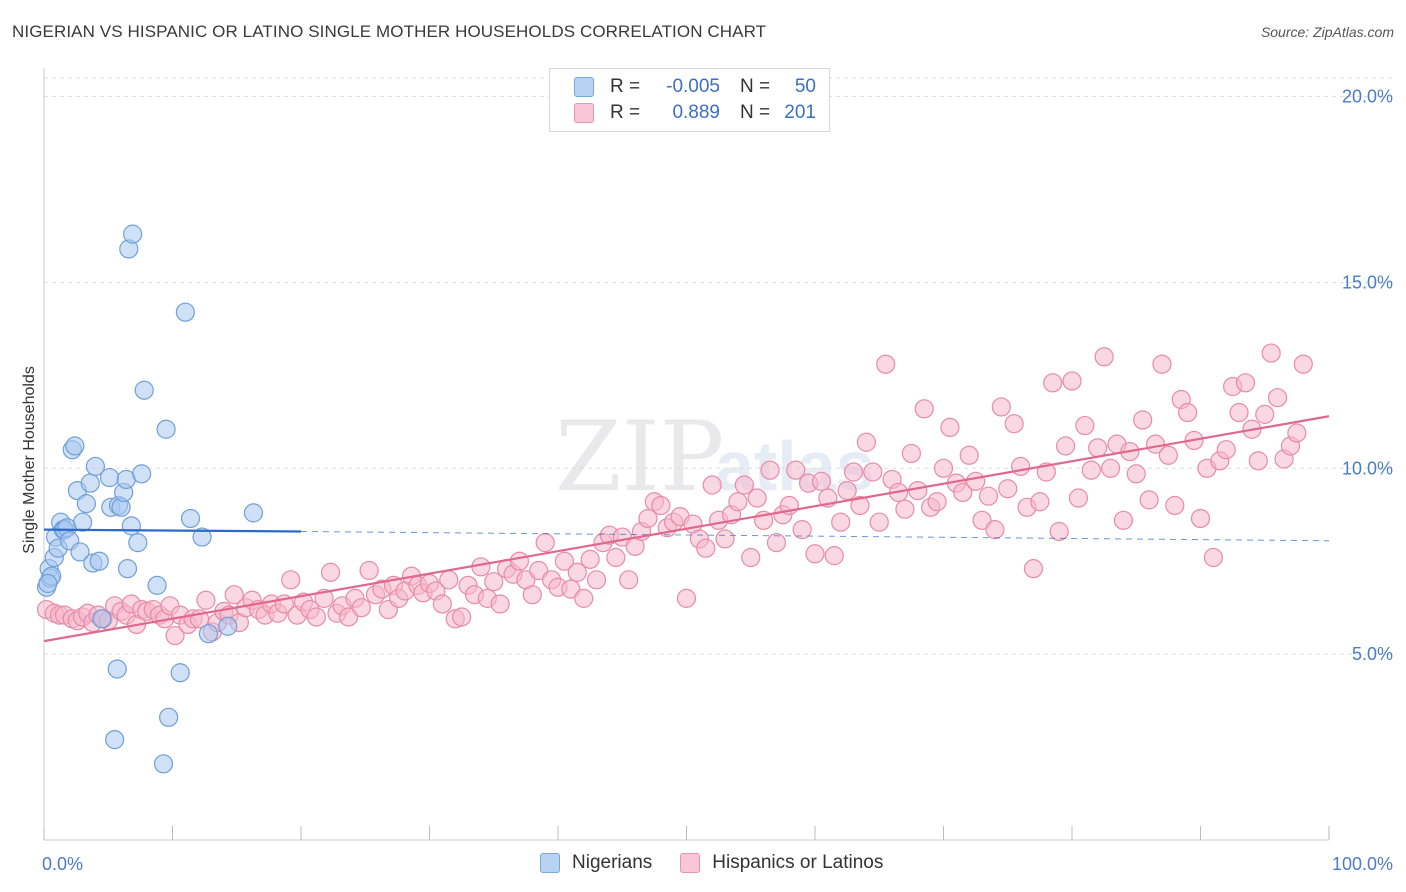  Describe the element at coordinates (150, 499) in the screenshot. I see `nigerian-points` at that location.